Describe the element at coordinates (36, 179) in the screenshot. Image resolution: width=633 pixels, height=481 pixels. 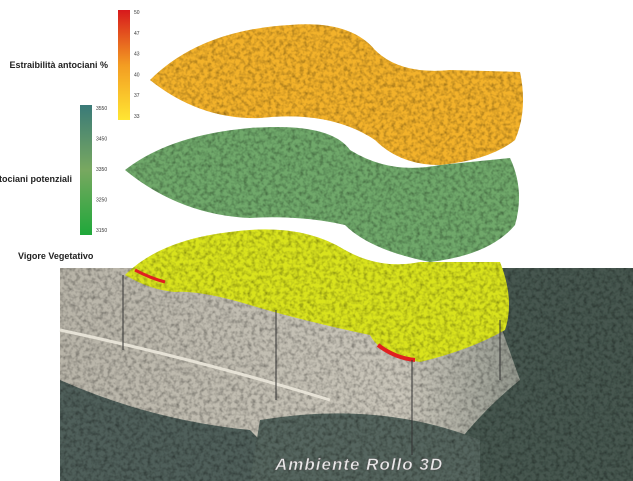
I see `layer-title: Antociani potenziali` at that location.